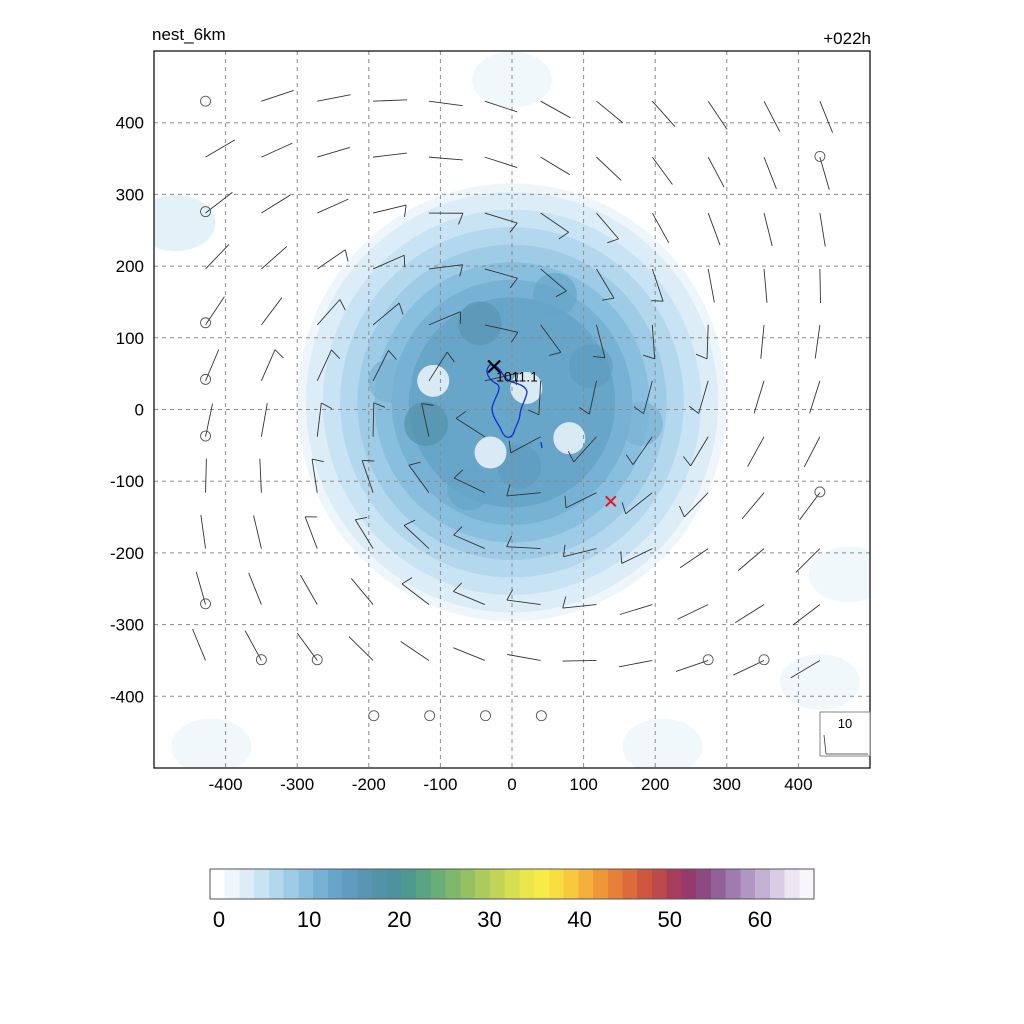 The width and height of the screenshot is (1024, 1024). Describe the element at coordinates (309, 919) in the screenshot. I see `colorbar-tick-label: 10` at that location.